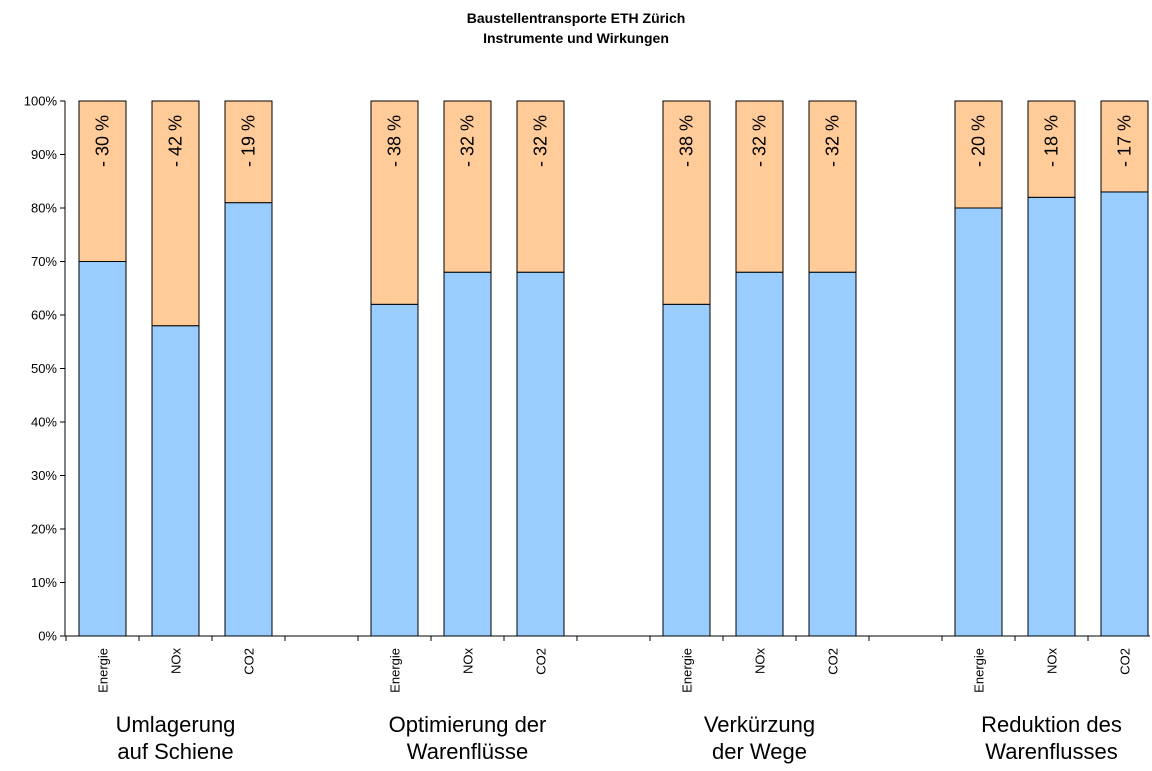 This screenshot has width=1152, height=771. I want to click on y-tick-label: 10%, so click(44, 582).